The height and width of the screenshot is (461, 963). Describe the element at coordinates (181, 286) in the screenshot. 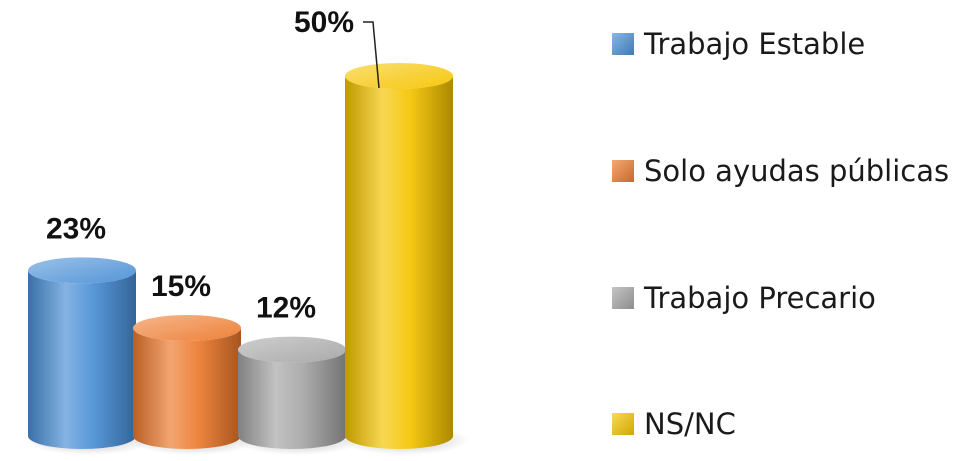

I see `data-label-2: 15%` at that location.